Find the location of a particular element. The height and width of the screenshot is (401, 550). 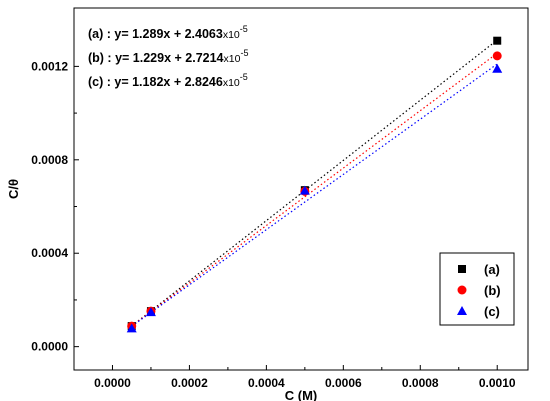

x-tick-label: 0.0006 is located at coordinates (343, 383).